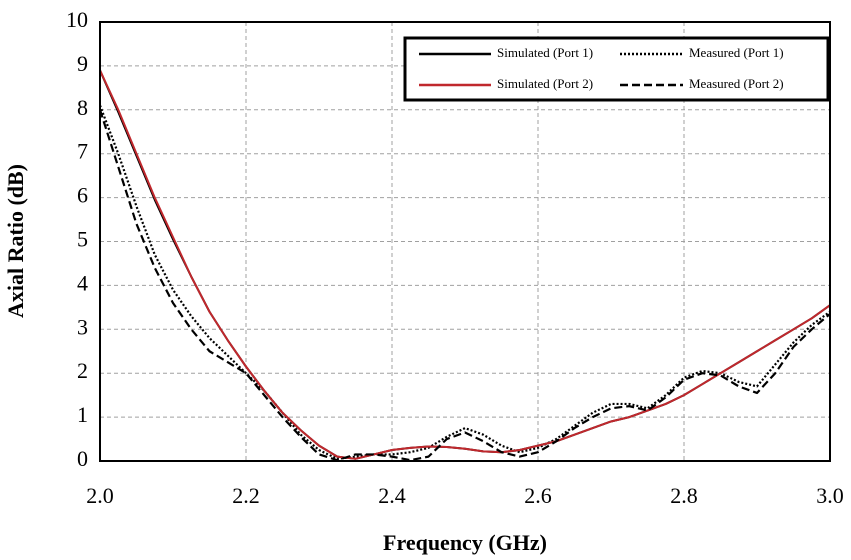 The image size is (851, 560). I want to click on x-tick-label: 2.2, so click(246, 495).